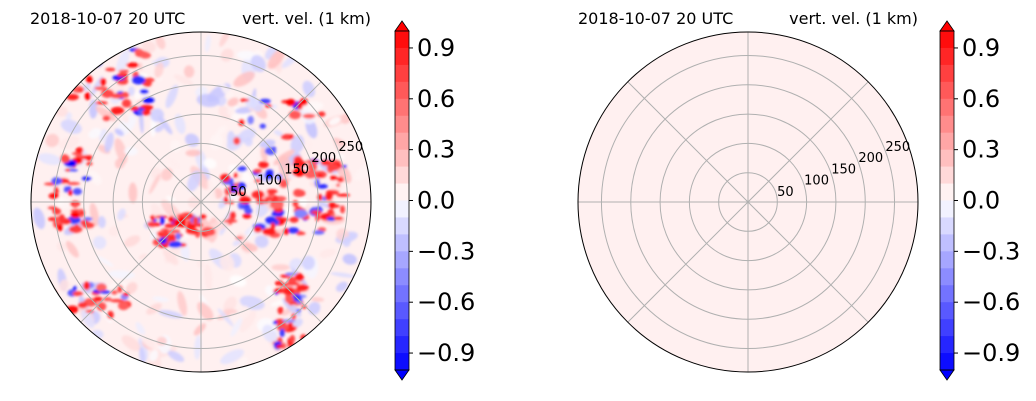  What do you see at coordinates (306, 18) in the screenshot?
I see `panel-field-label: vert. vel. (1 km)` at bounding box center [306, 18].